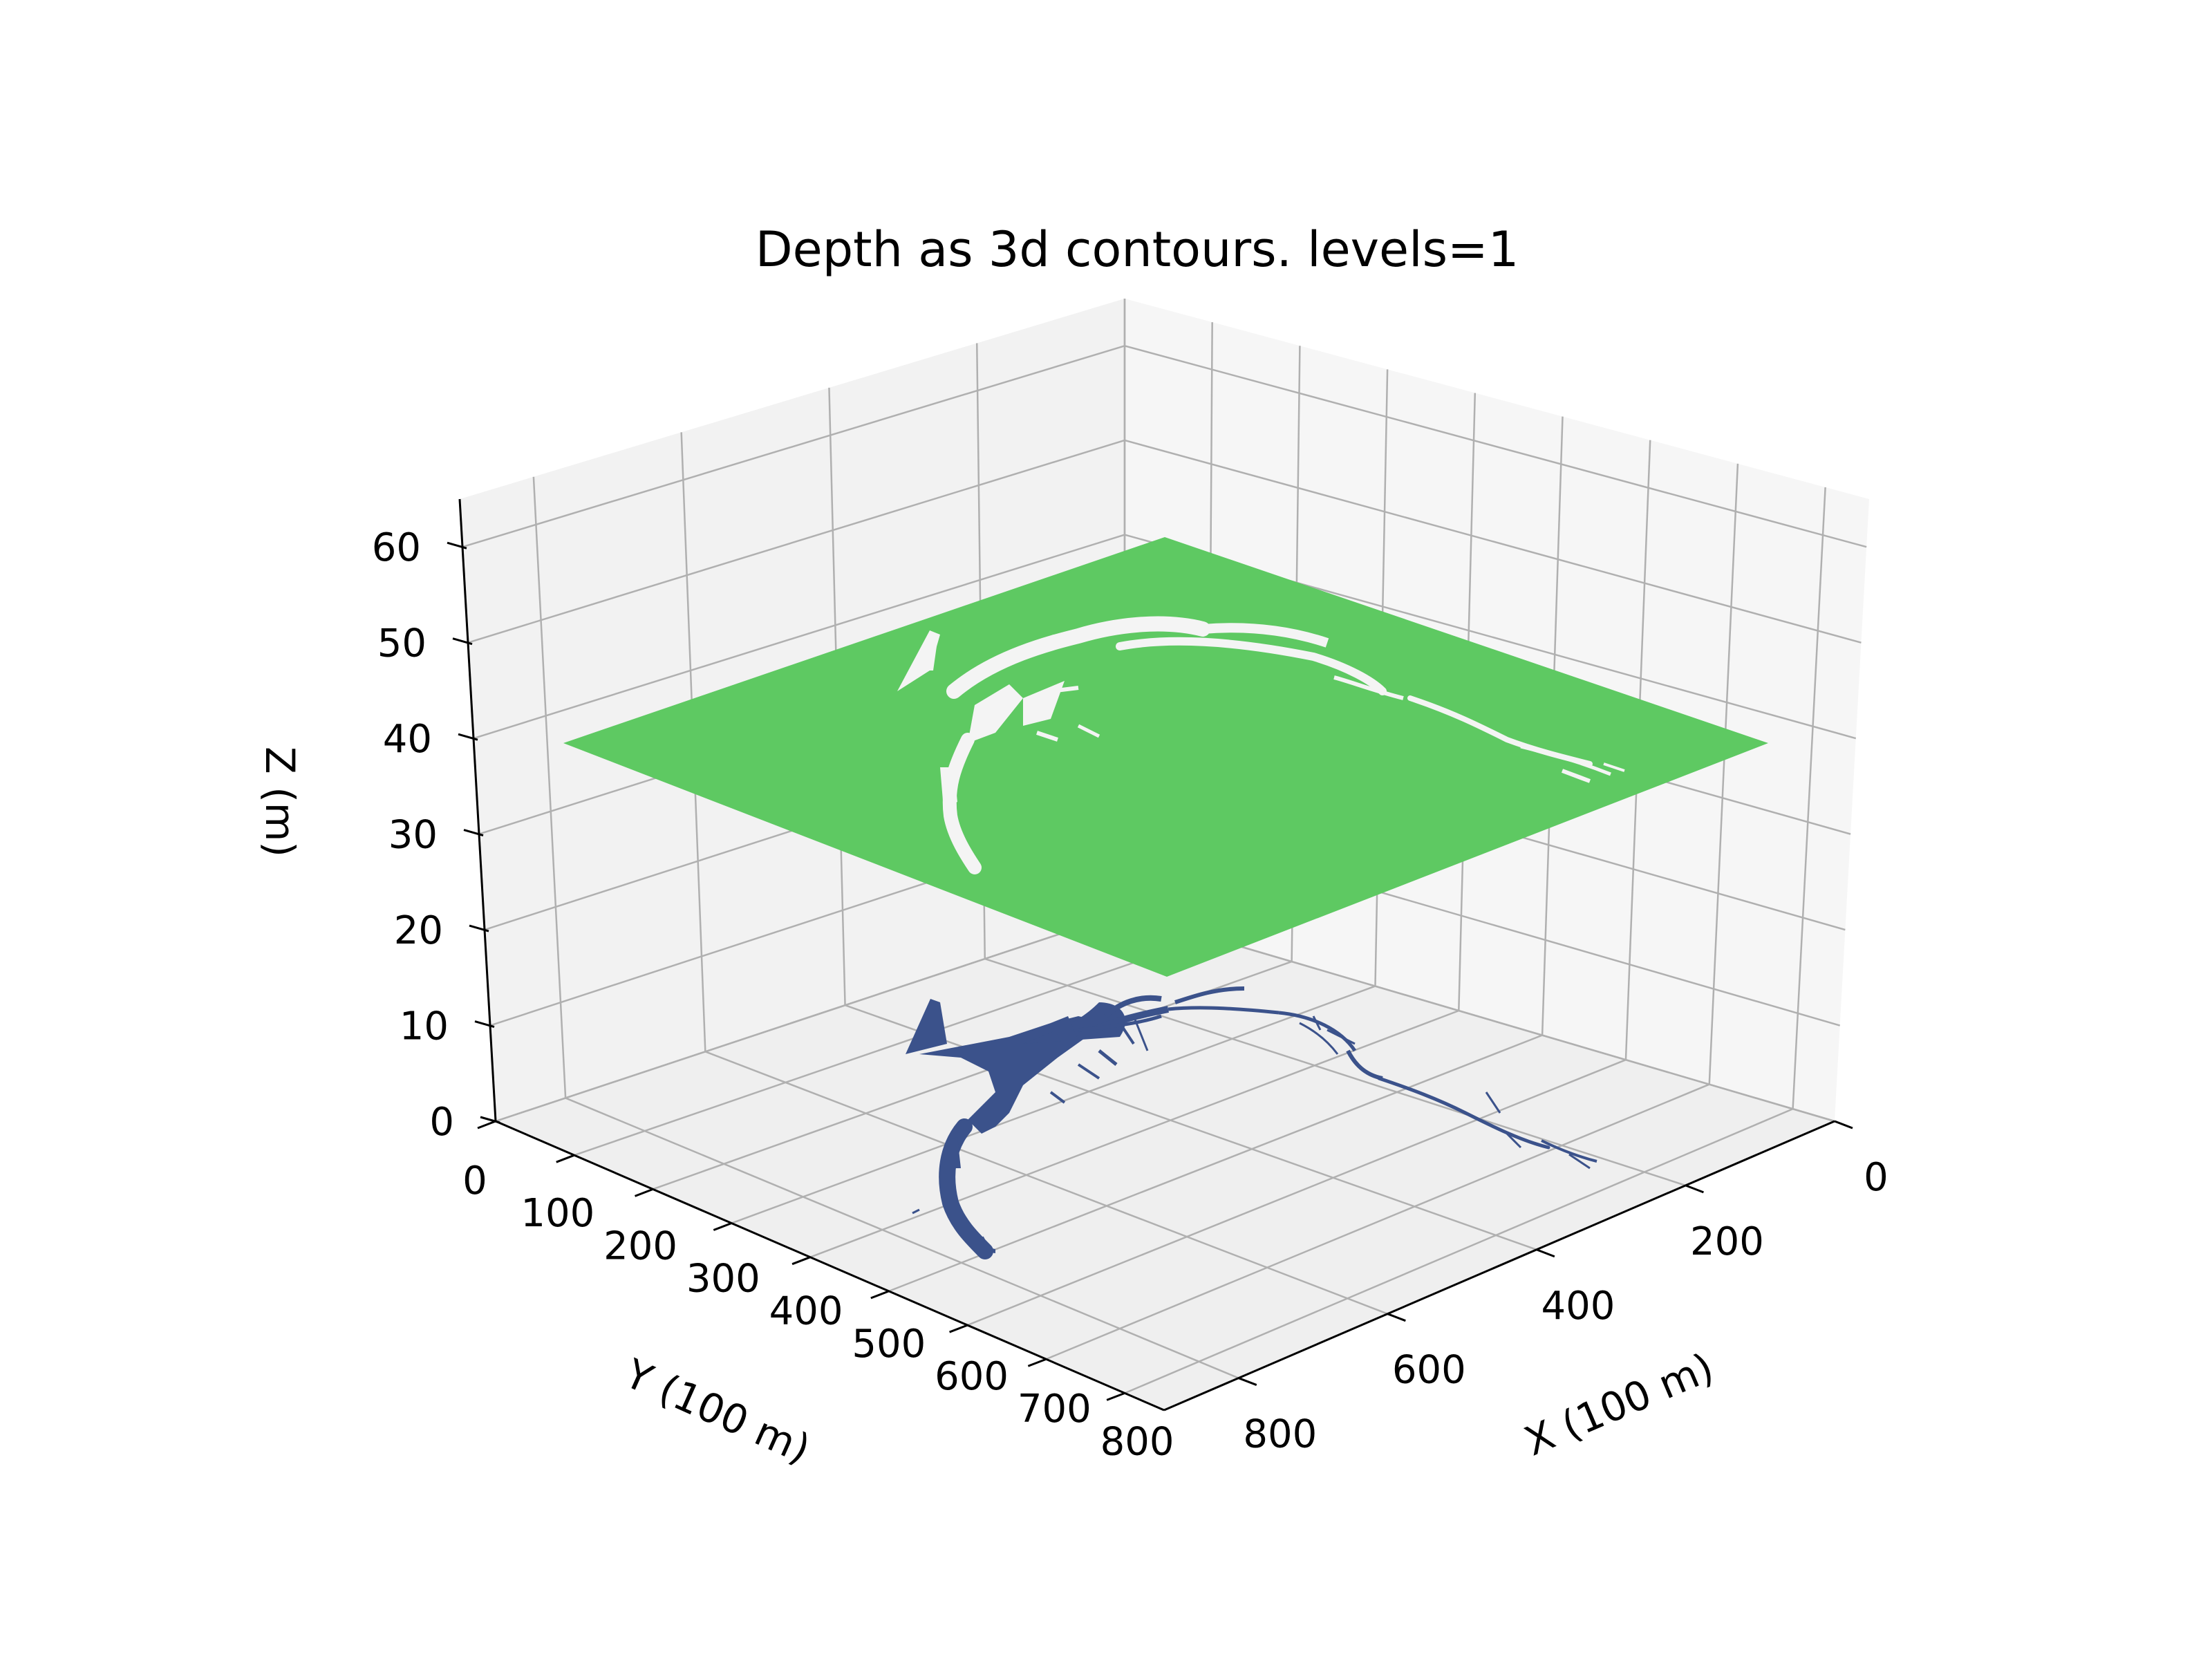  Describe the element at coordinates (1578, 1306) in the screenshot. I see `x-tick-label: 400` at that location.